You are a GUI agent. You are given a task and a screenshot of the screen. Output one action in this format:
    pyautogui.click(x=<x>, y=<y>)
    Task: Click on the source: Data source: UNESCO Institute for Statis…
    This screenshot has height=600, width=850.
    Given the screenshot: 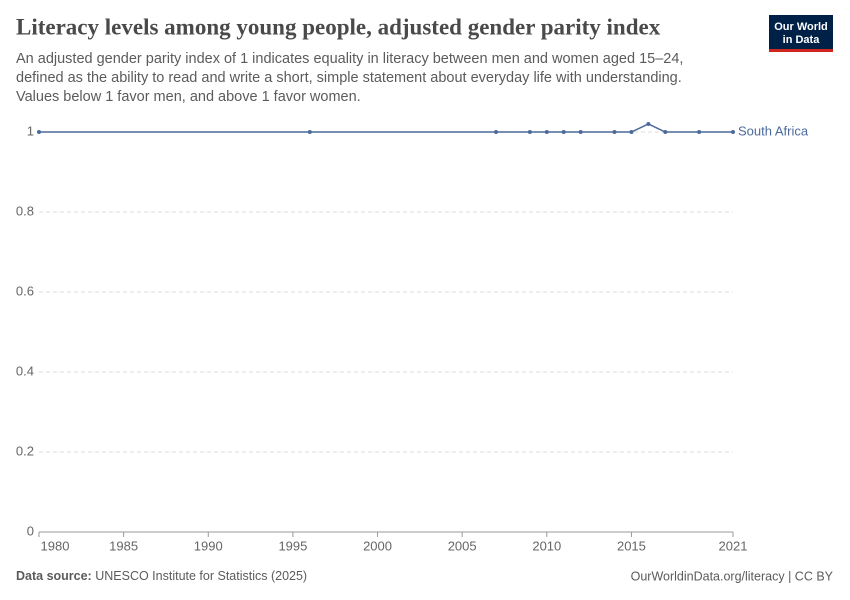 What is the action you would take?
    pyautogui.click(x=161, y=576)
    